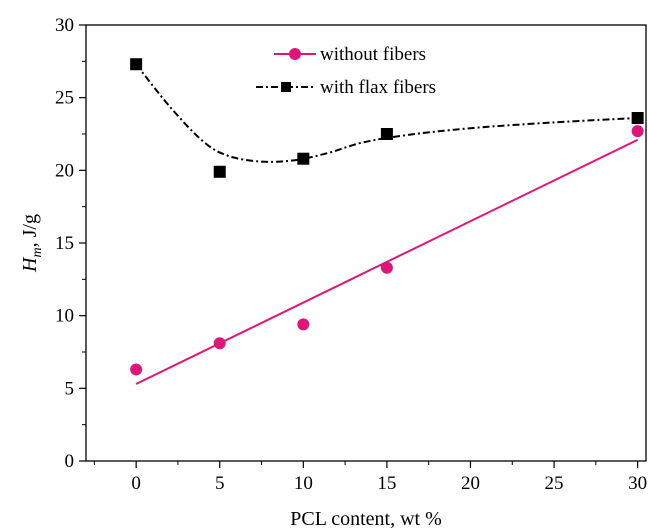  What do you see at coordinates (32, 243) in the screenshot?
I see `y-axis-title: Hm, J/g` at bounding box center [32, 243].